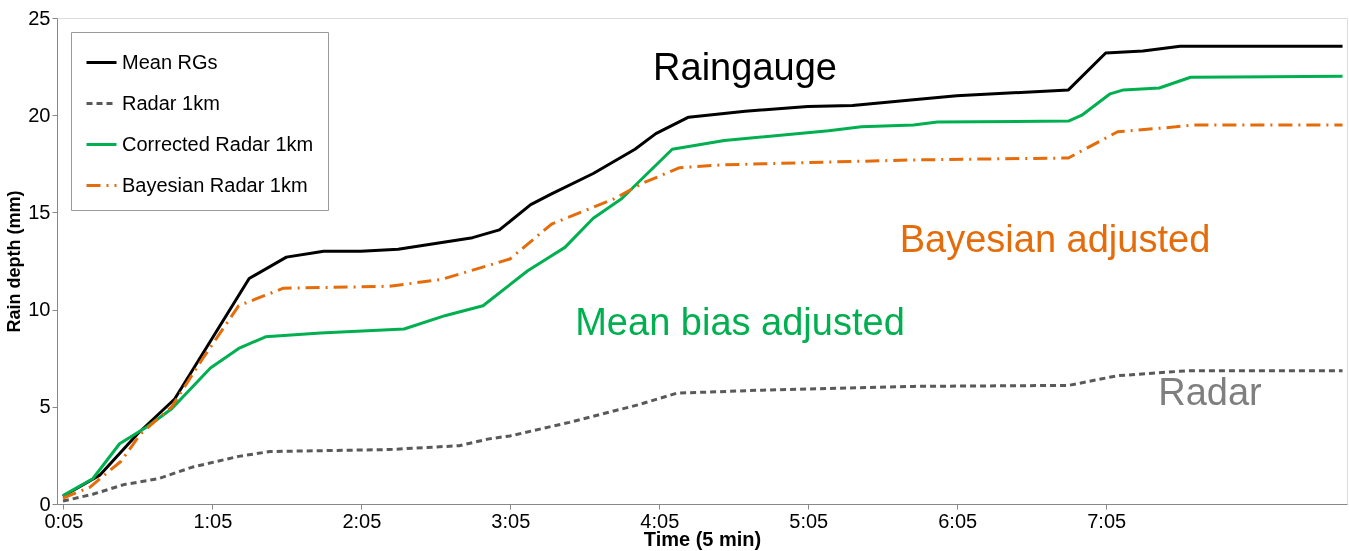 The image size is (1349, 551). Describe the element at coordinates (14, 261) in the screenshot. I see `y-axis-title: Rain depth (mm)` at that location.